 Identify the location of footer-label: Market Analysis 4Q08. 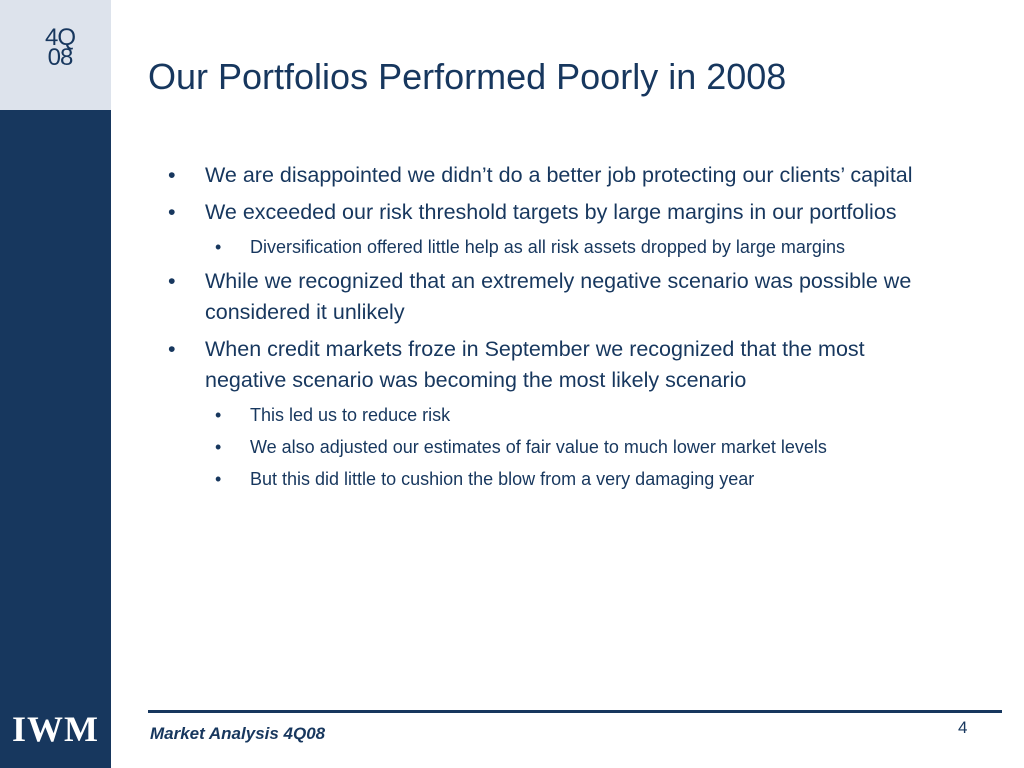
(238, 733).